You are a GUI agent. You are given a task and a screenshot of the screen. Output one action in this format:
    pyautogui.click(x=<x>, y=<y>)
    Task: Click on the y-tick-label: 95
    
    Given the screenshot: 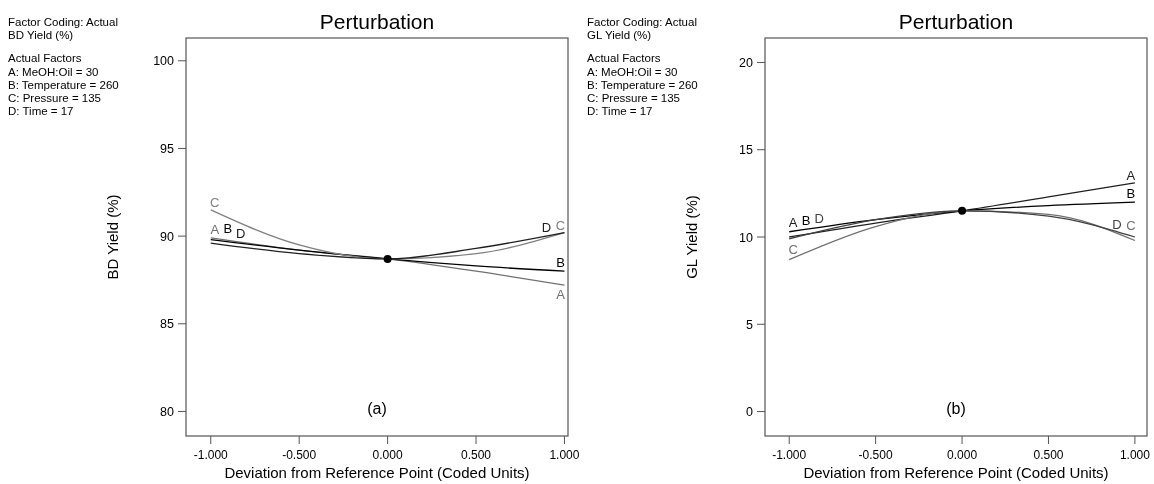 What is the action you would take?
    pyautogui.click(x=167, y=148)
    